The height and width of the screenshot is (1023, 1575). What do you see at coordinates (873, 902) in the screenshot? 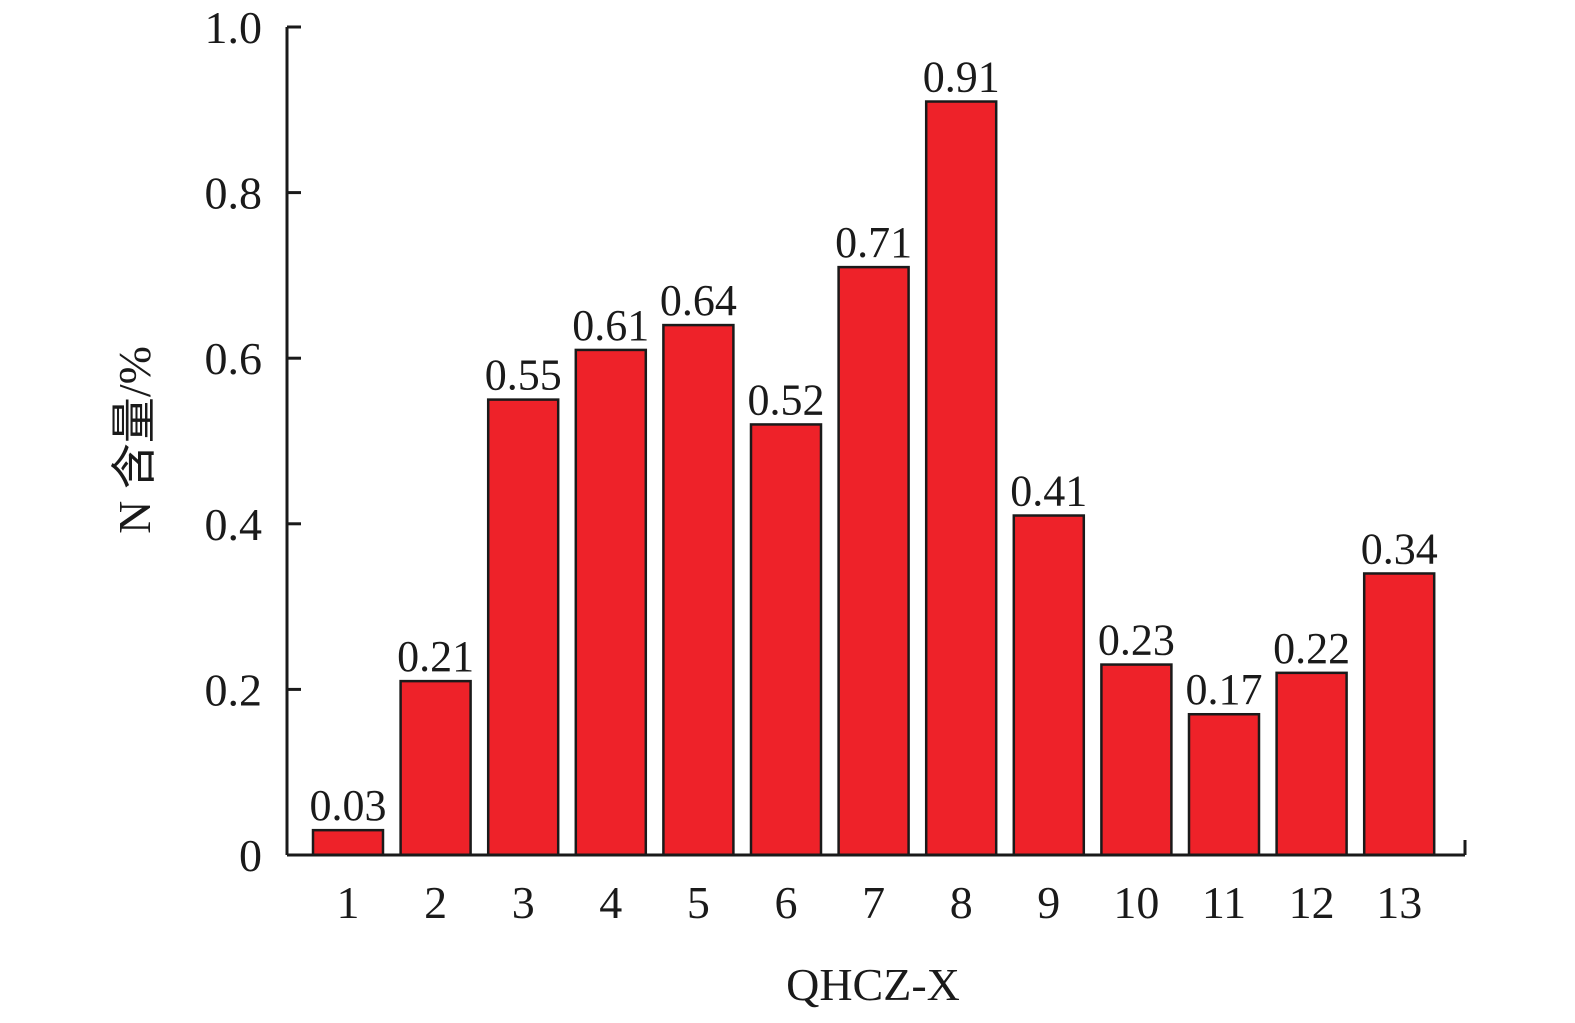
I see `x-tick-label-7: 7` at bounding box center [873, 902].